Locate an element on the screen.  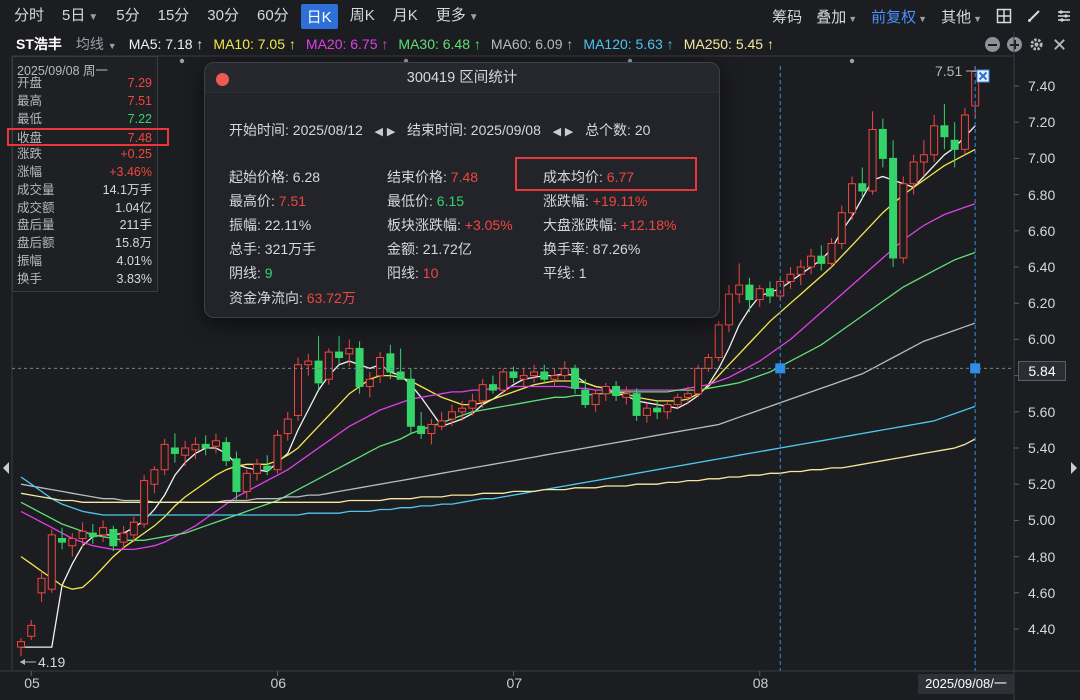
indicator-select: 均线 ▼ is located at coordinates (96, 44).